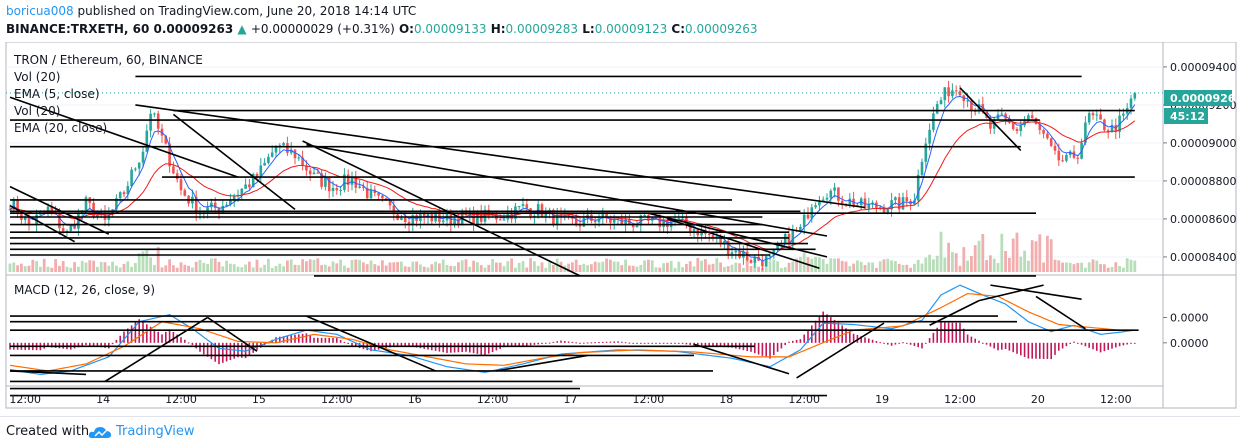  Describe the element at coordinates (25, 399) in the screenshot. I see `time-tick-label: 12:00` at that location.